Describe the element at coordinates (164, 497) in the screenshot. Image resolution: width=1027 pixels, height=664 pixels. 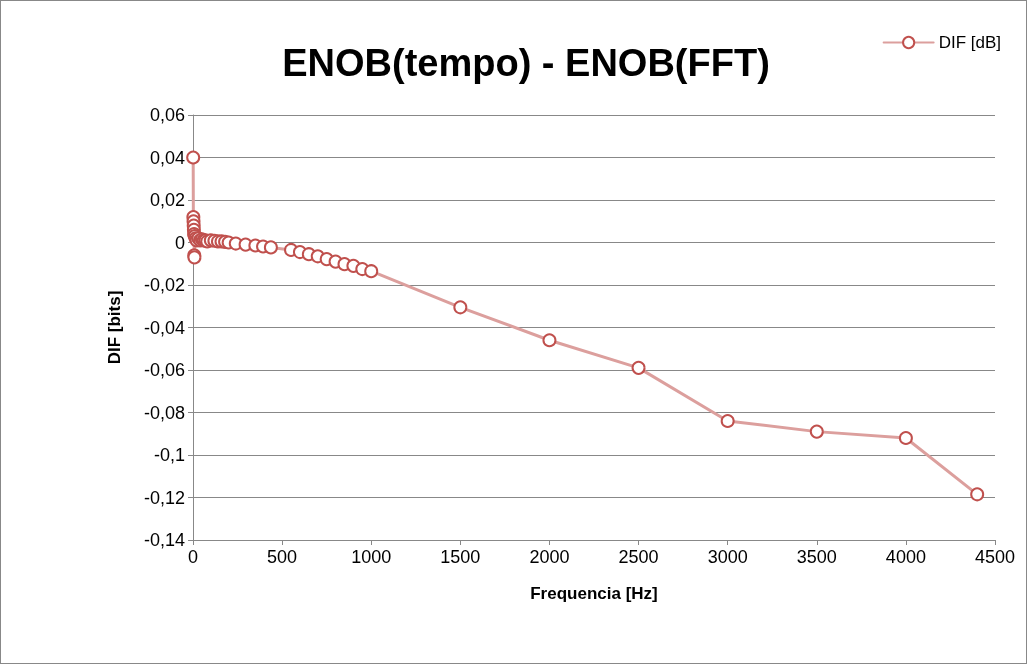
I see `y-tick-label: -0,12` at that location.